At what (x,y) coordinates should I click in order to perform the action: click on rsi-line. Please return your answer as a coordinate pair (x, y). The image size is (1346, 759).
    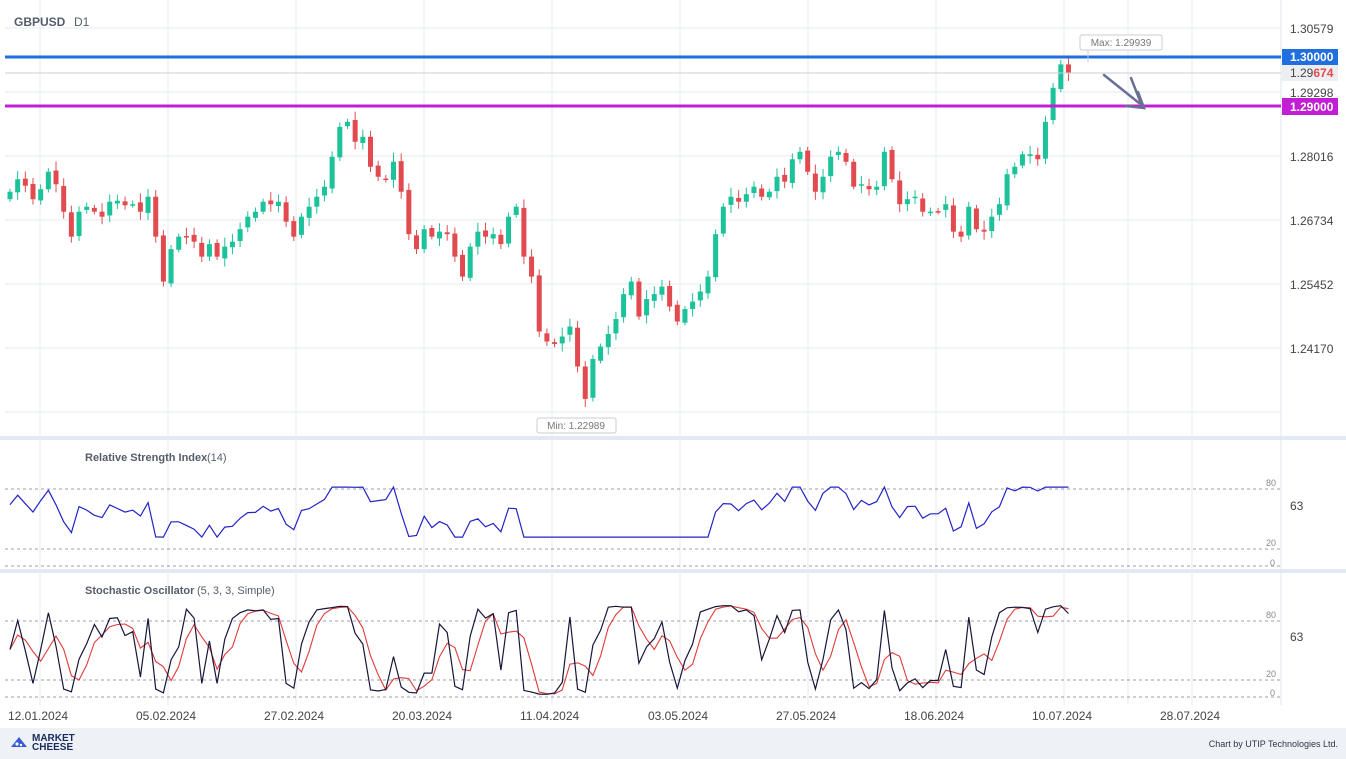
    Looking at the image, I should click on (539, 512).